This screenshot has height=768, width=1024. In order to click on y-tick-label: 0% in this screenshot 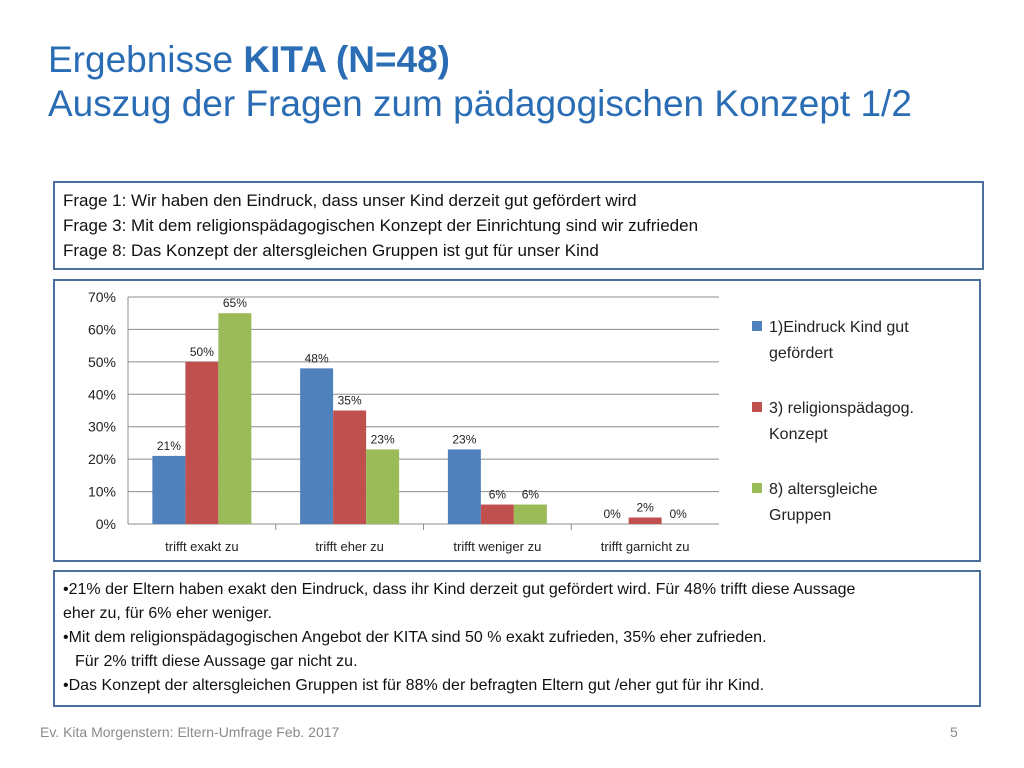, I will do `click(106, 524)`.